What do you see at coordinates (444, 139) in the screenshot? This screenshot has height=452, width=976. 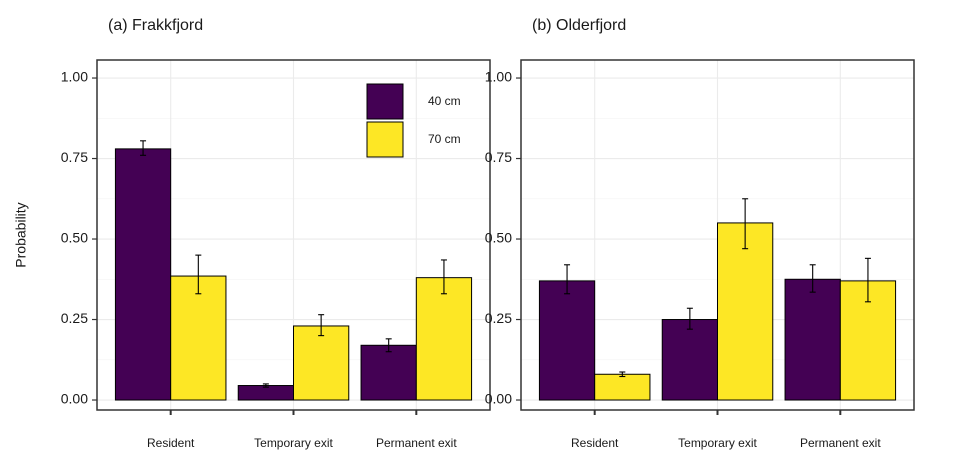 I see `legend-label: 70 cm` at bounding box center [444, 139].